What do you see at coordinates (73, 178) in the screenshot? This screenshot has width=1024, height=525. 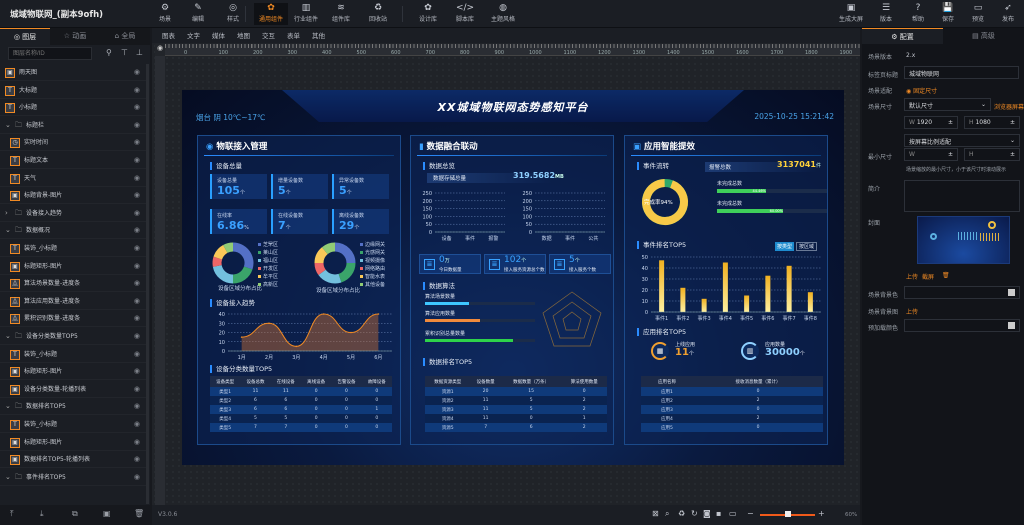 I see `layer-item: T 天气 ◉` at bounding box center [73, 178].